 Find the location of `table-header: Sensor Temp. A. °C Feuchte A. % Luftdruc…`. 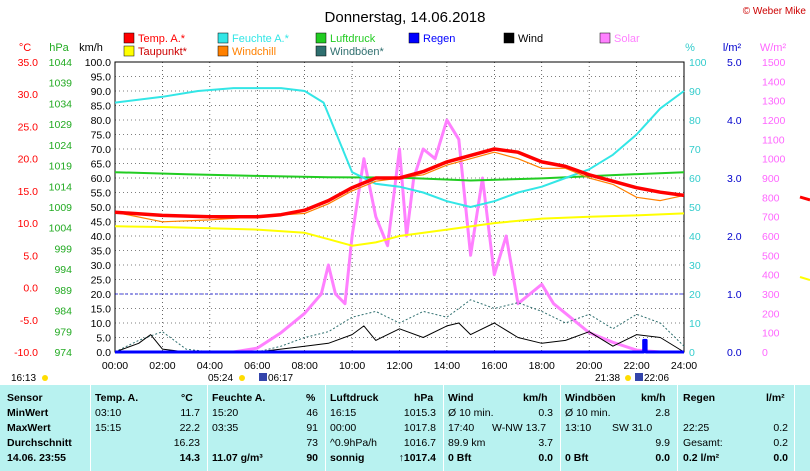

table-header: Sensor Temp. A. °C Feuchte A. % Luftdruc… is located at coordinates (405, 398).